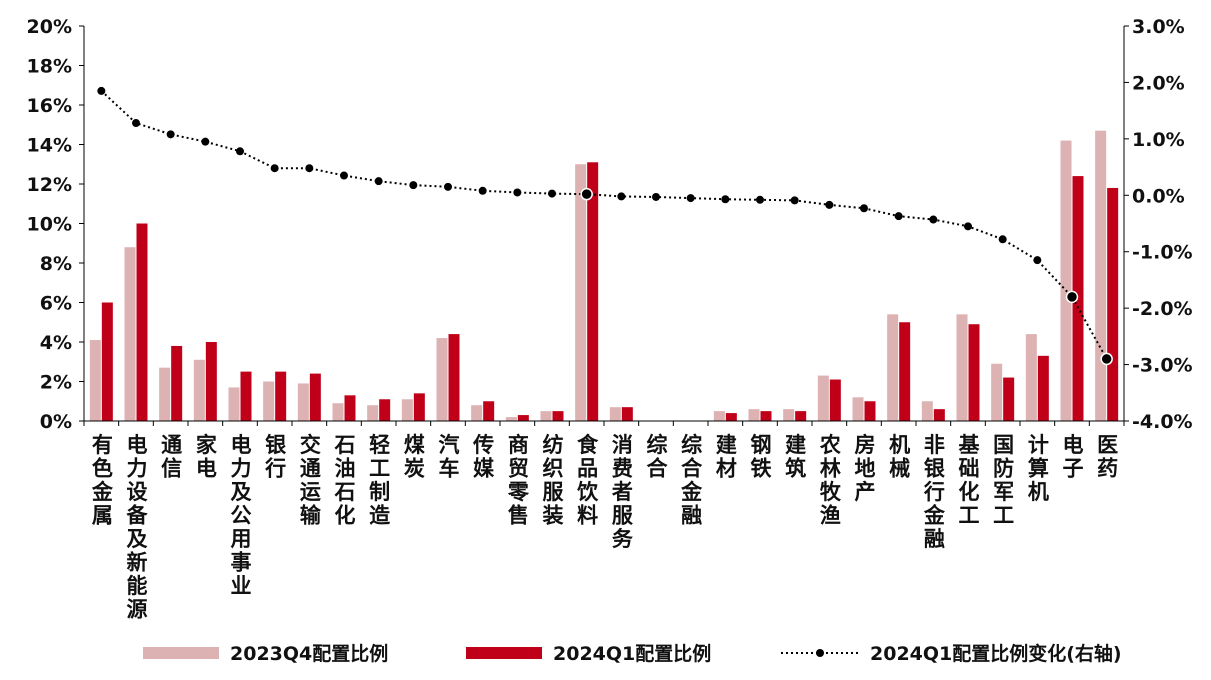  I want to click on right-tick-label: 2.0%, so click(1158, 83).